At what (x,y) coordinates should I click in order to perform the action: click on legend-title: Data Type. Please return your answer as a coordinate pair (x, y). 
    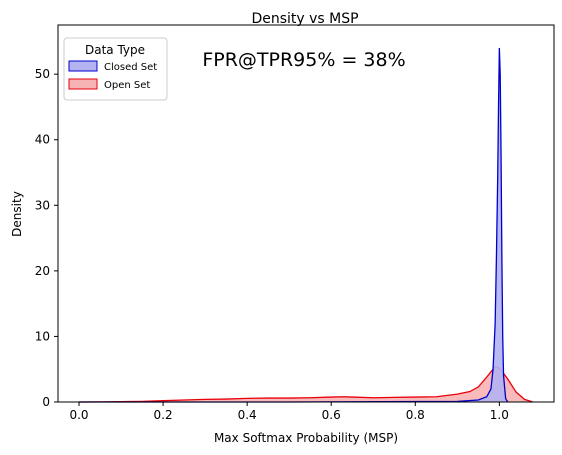
    Looking at the image, I should click on (115, 50).